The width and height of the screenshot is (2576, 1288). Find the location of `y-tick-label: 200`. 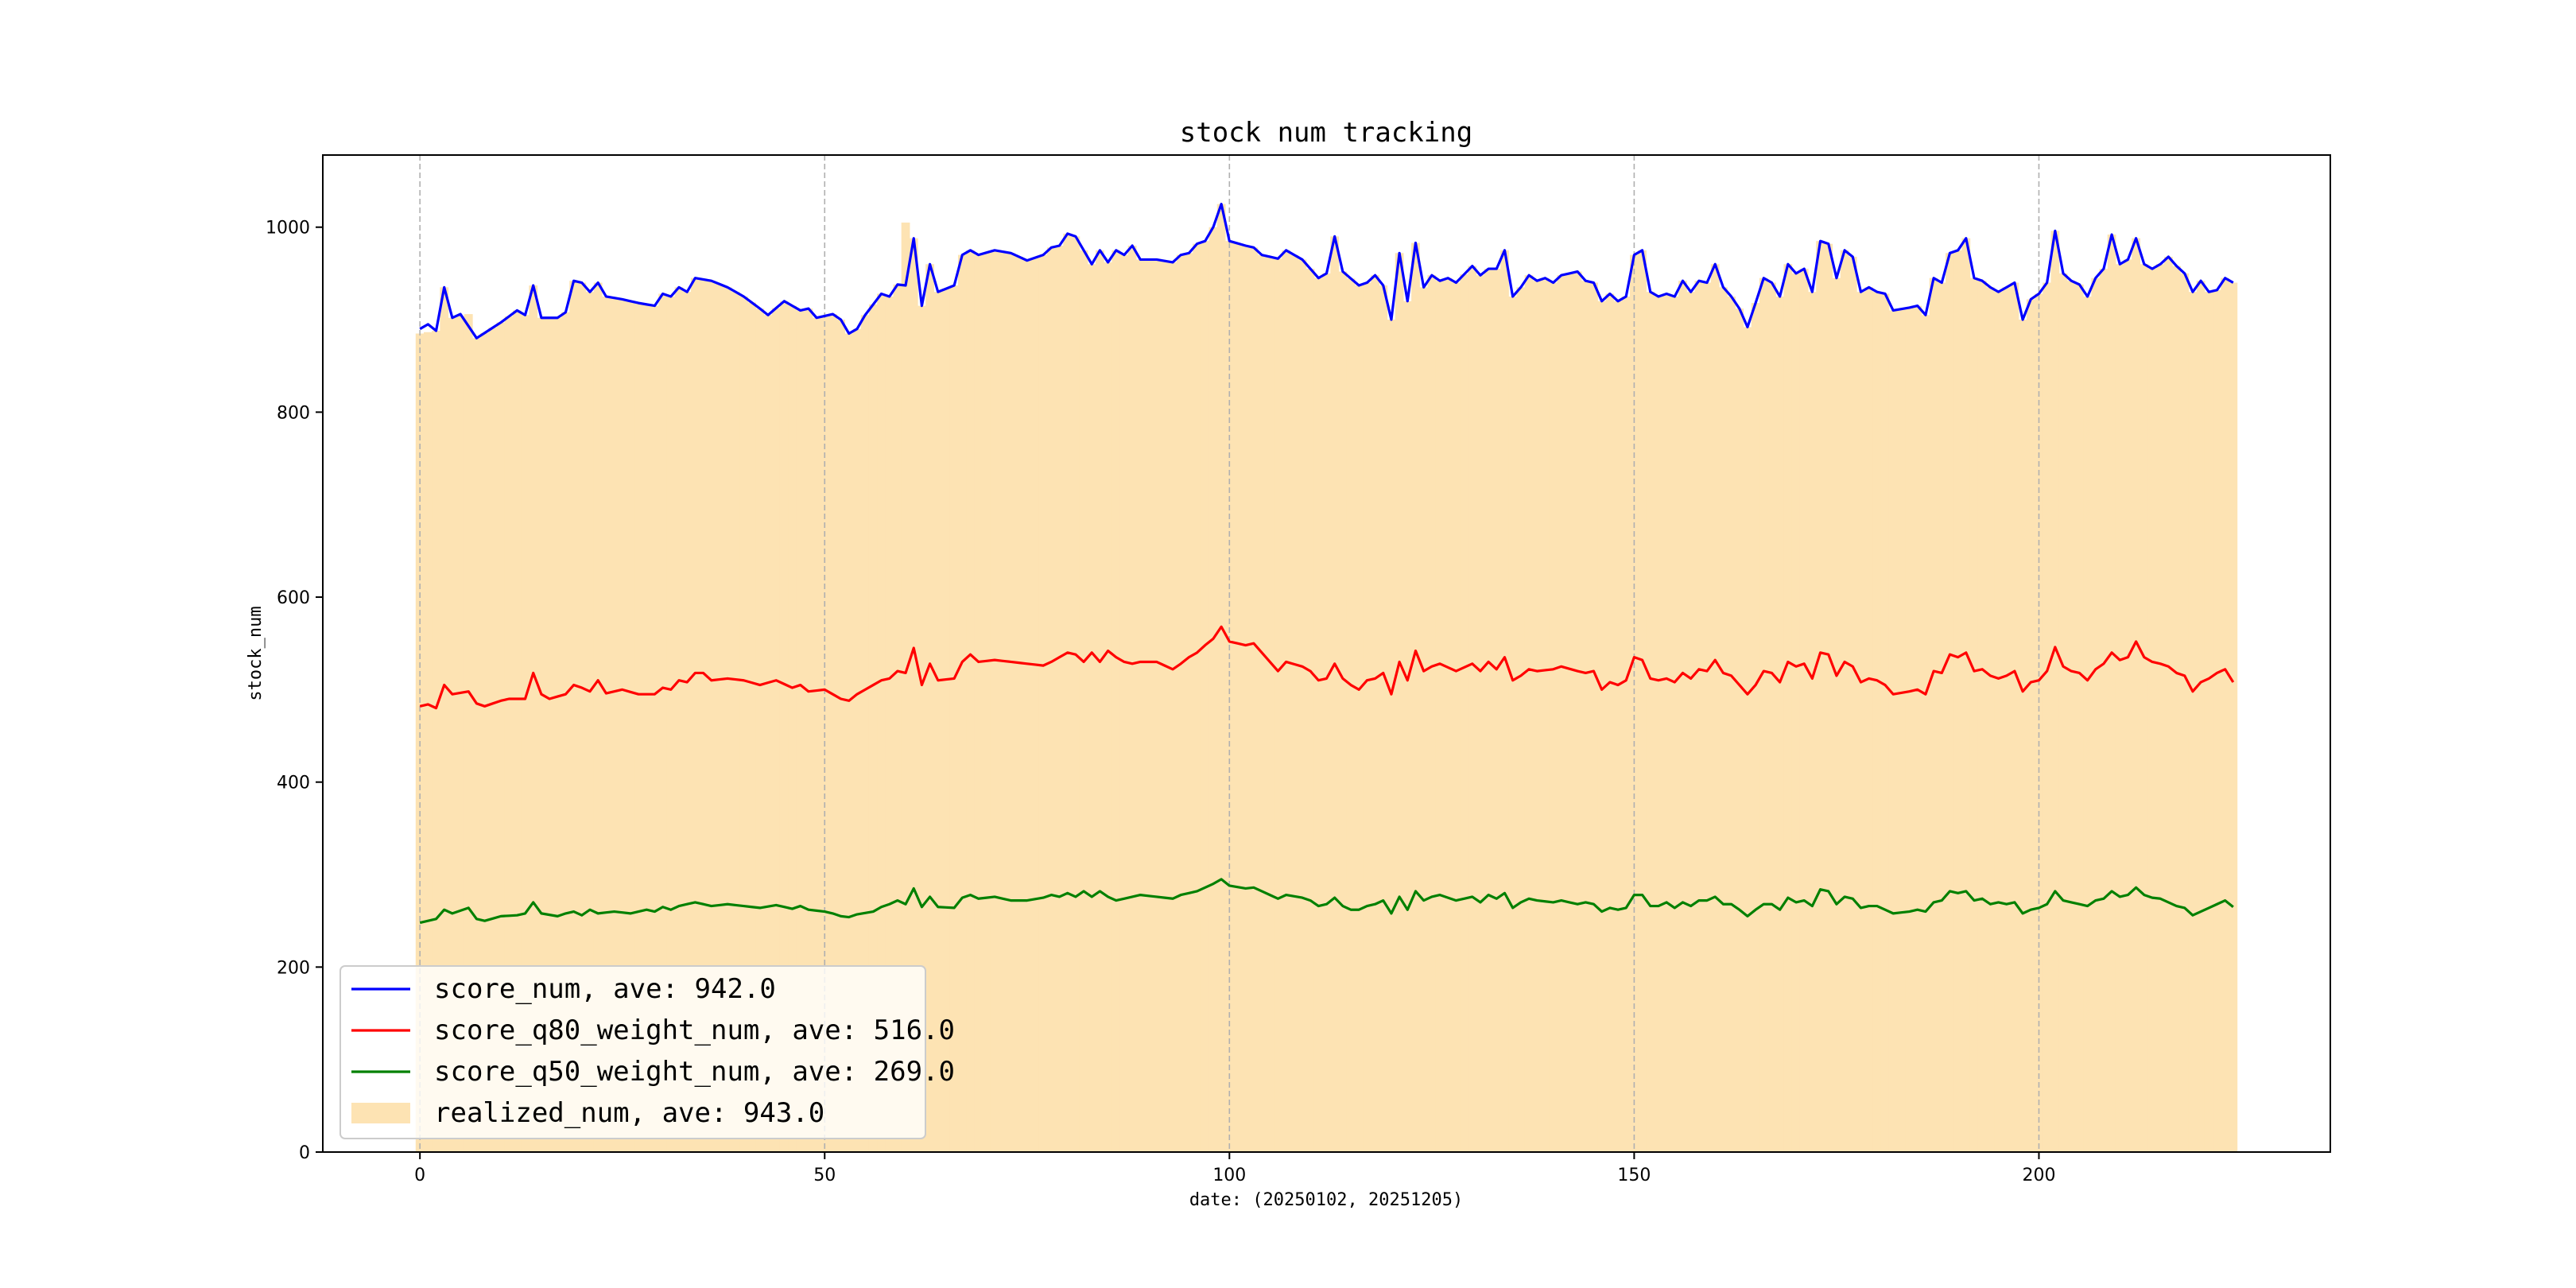

y-tick-label: 200 is located at coordinates (293, 968).